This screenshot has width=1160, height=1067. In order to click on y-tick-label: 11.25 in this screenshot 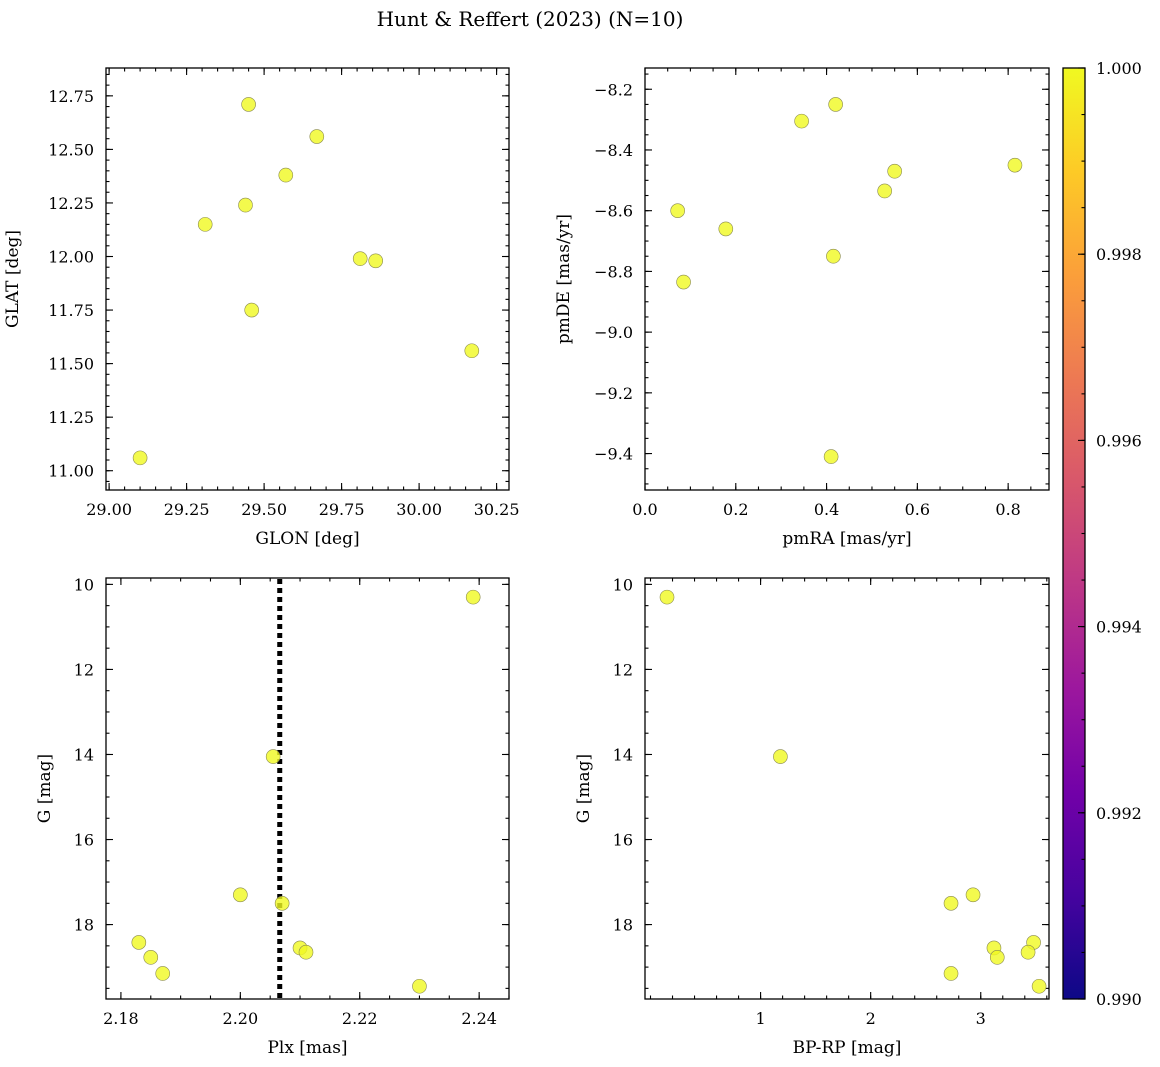, I will do `click(71, 417)`.